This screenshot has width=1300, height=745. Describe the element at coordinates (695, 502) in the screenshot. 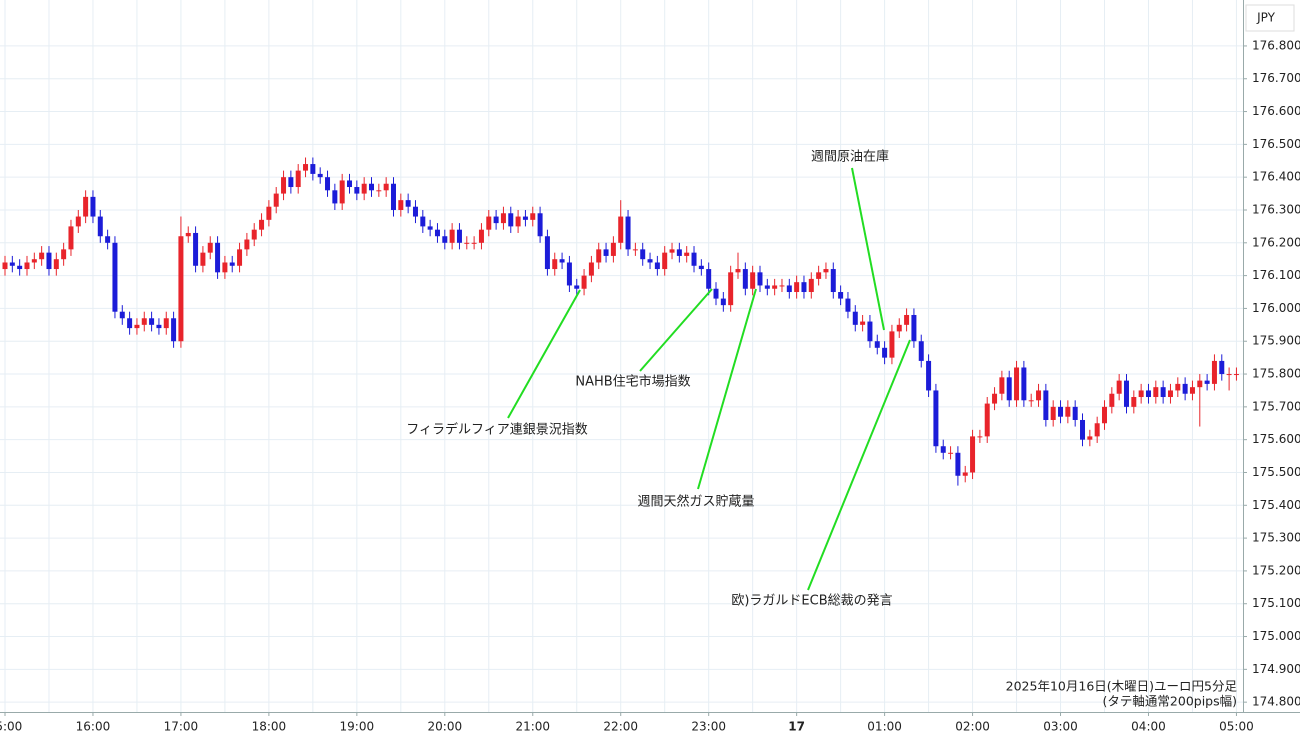

I see `annotation: 週間天然ガス貯蔵量` at that location.